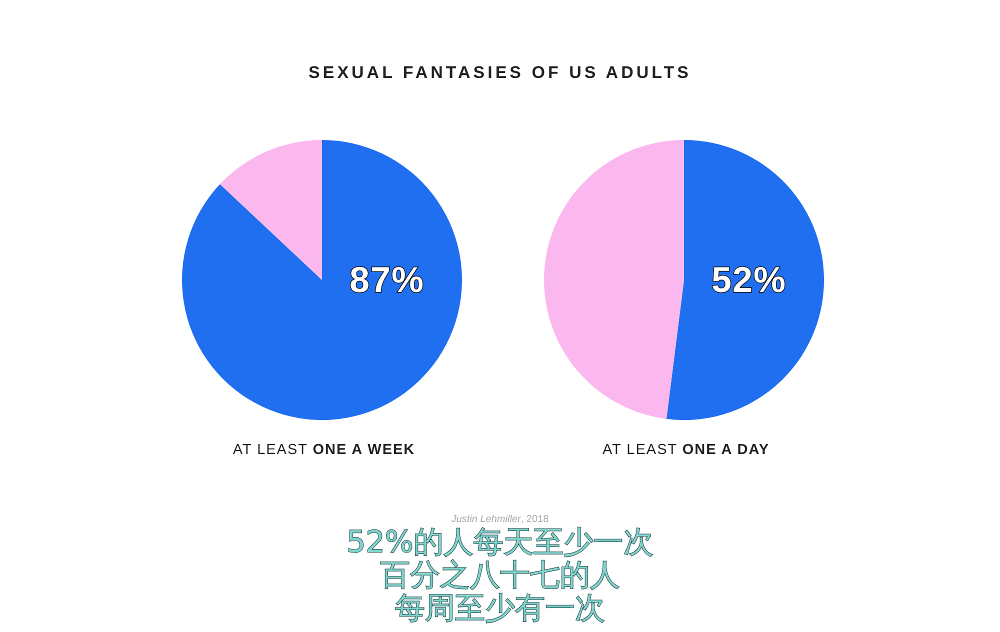  I want to click on text: Justin Lehmiller, 2018, so click(500, 519).